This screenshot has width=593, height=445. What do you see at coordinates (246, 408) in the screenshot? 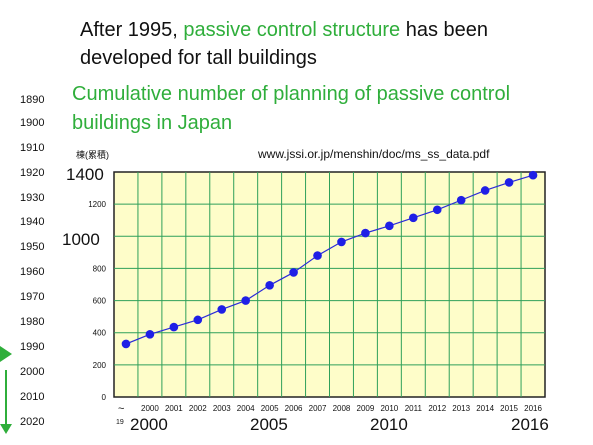
I see `x-tick-label: 2004` at bounding box center [246, 408].